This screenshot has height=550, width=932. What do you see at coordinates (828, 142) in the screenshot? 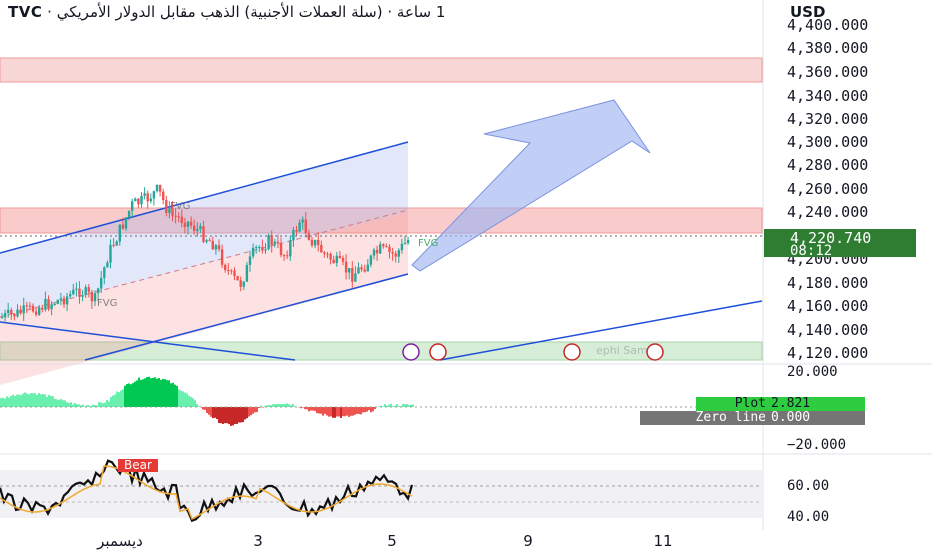
I see `price-tick: 4,300.000` at bounding box center [828, 142].